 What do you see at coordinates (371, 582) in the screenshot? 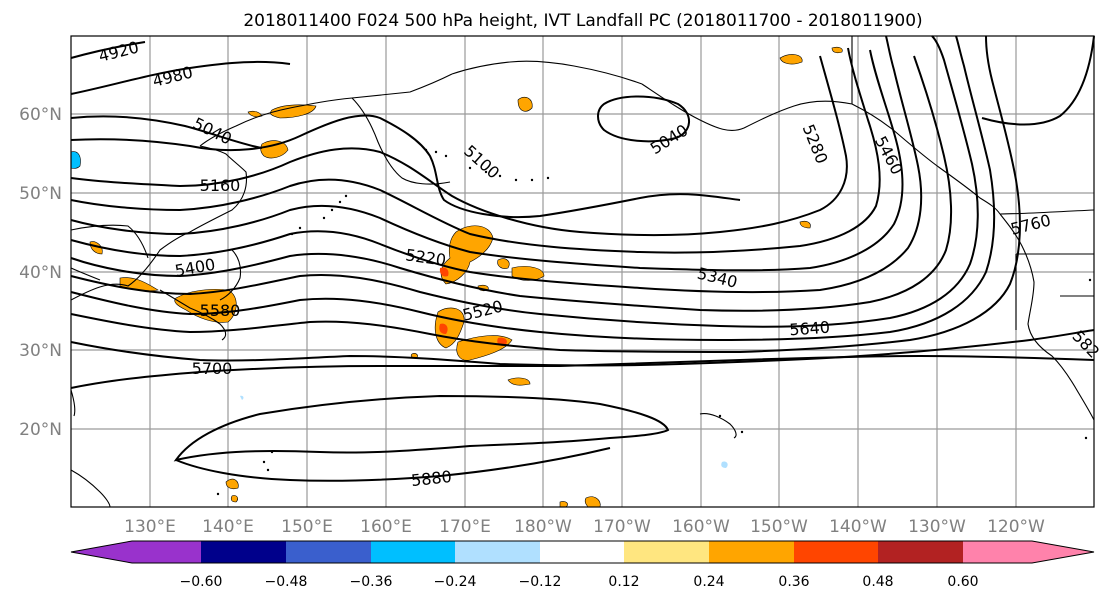
I see `colorbar-tick: −0.36` at bounding box center [371, 582].